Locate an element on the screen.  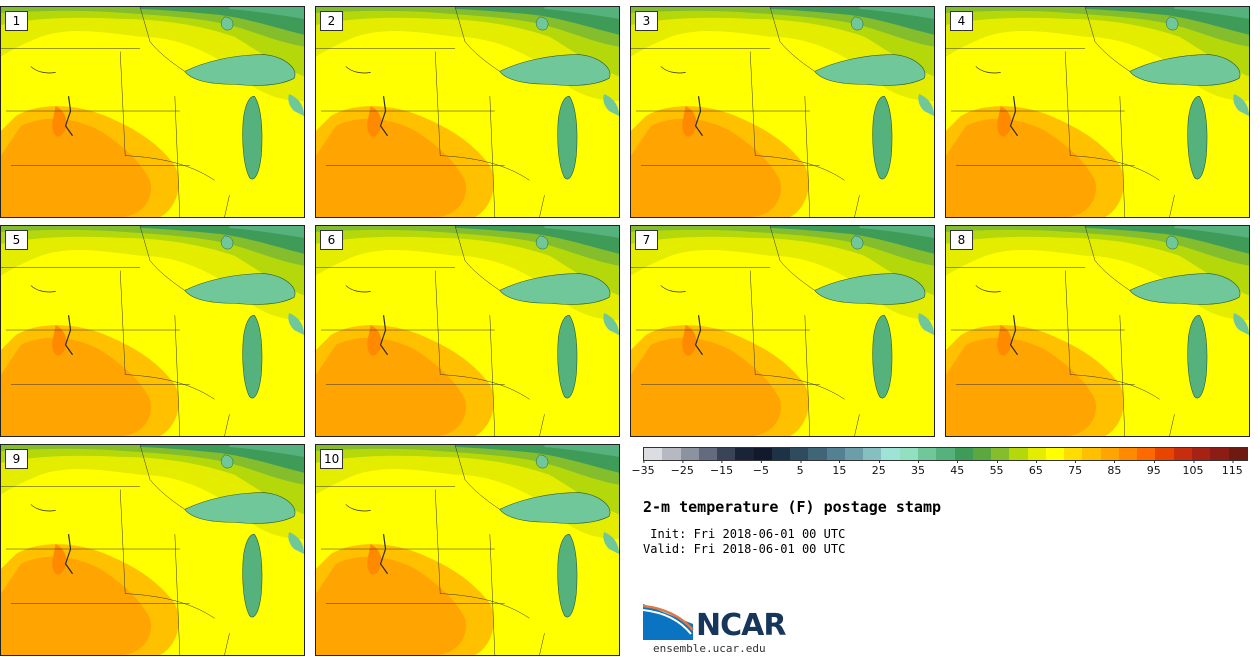
colorbar-tick: 35 is located at coordinates (918, 468).